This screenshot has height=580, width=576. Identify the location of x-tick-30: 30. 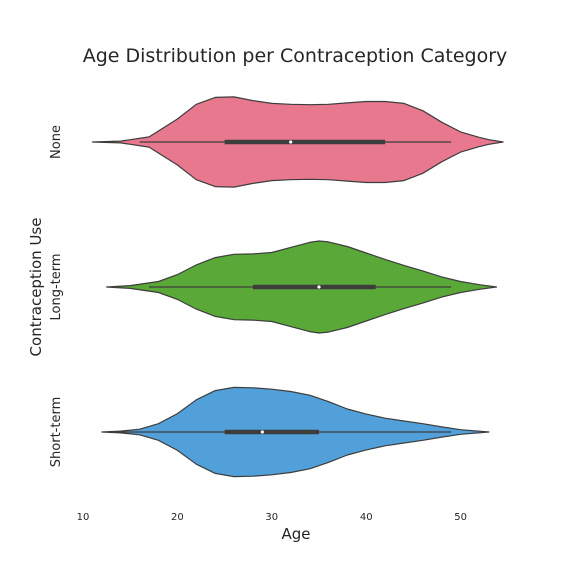
(271, 517).